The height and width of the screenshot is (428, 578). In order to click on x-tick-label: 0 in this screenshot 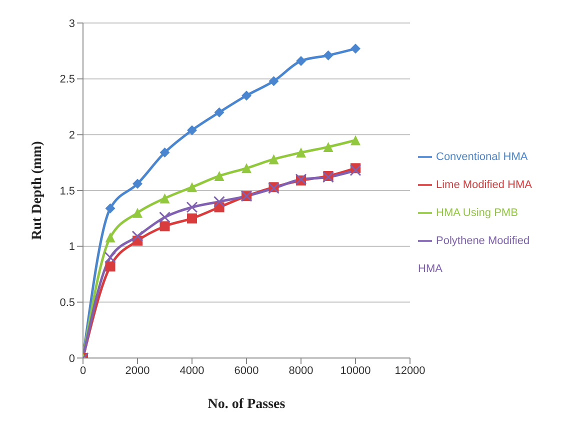, I will do `click(83, 370)`.